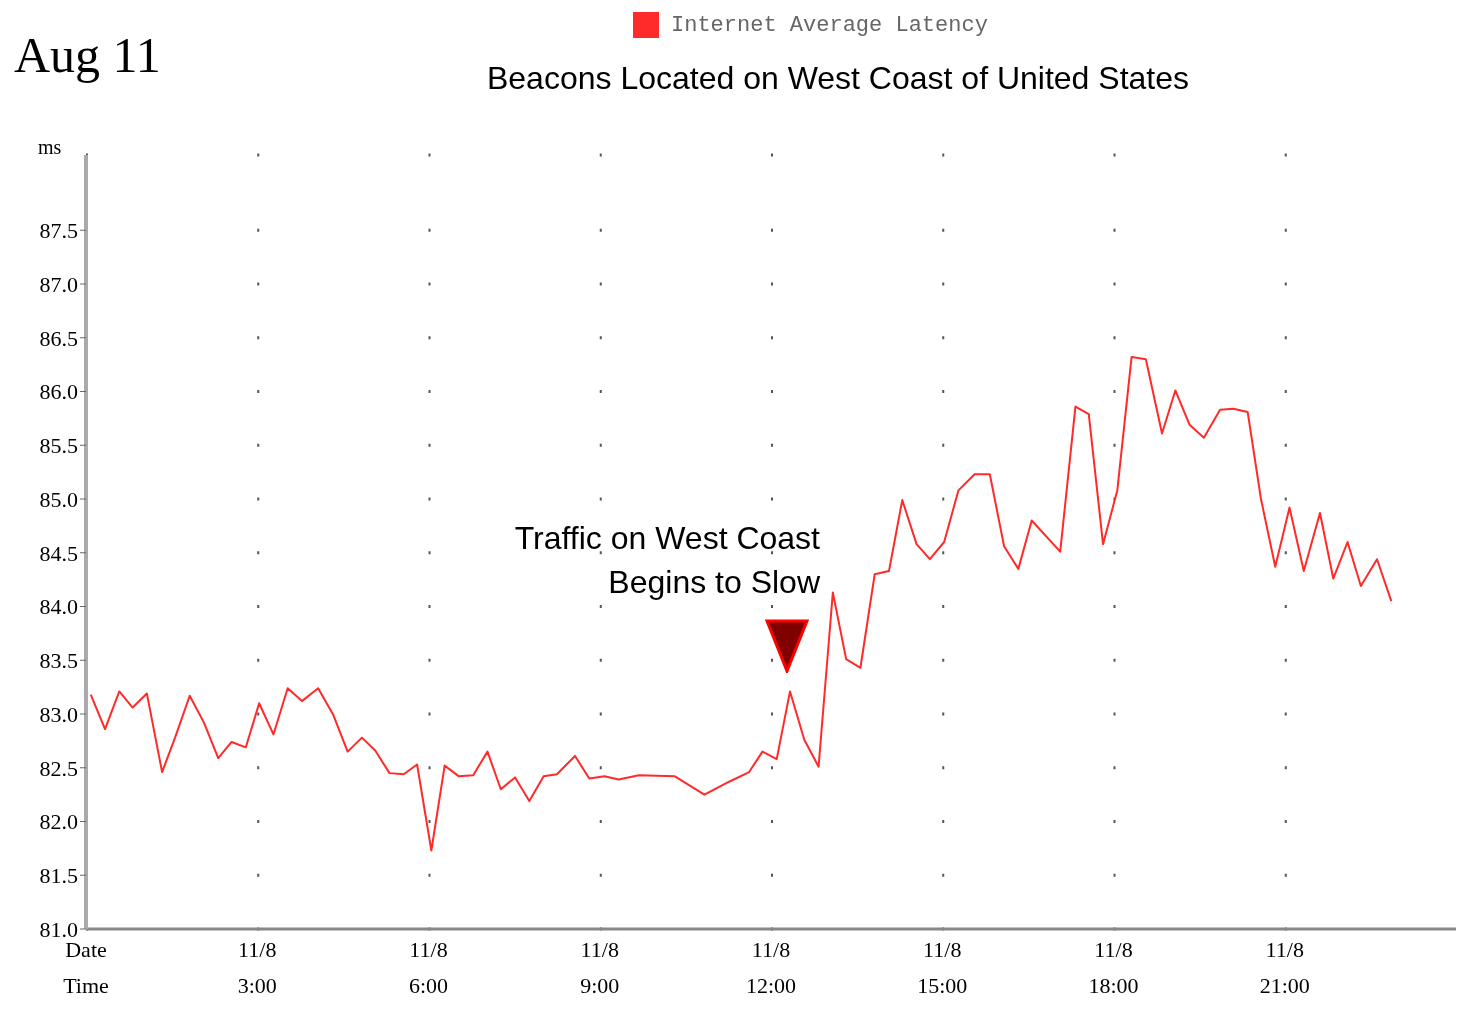  I want to click on y-tick-label: 86.0, so click(58, 392).